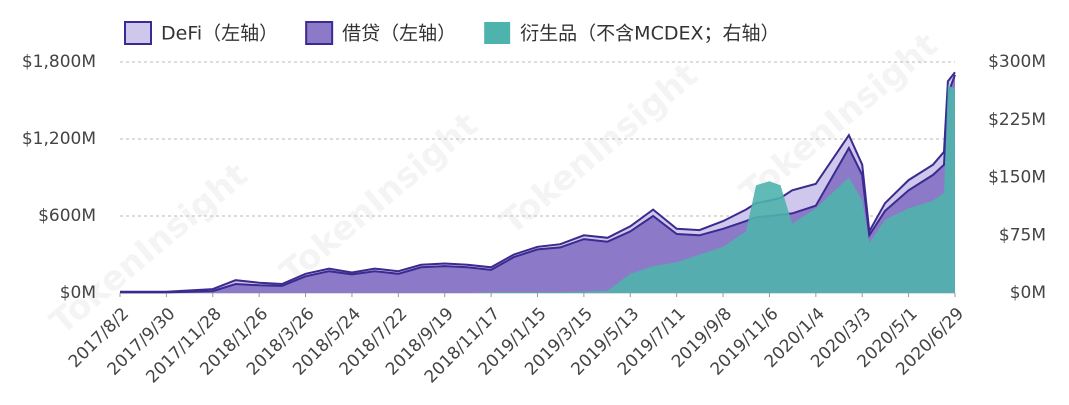 The height and width of the screenshot is (405, 1069). Describe the element at coordinates (1017, 178) in the screenshot. I see `y2-tick-label: $150M` at that location.